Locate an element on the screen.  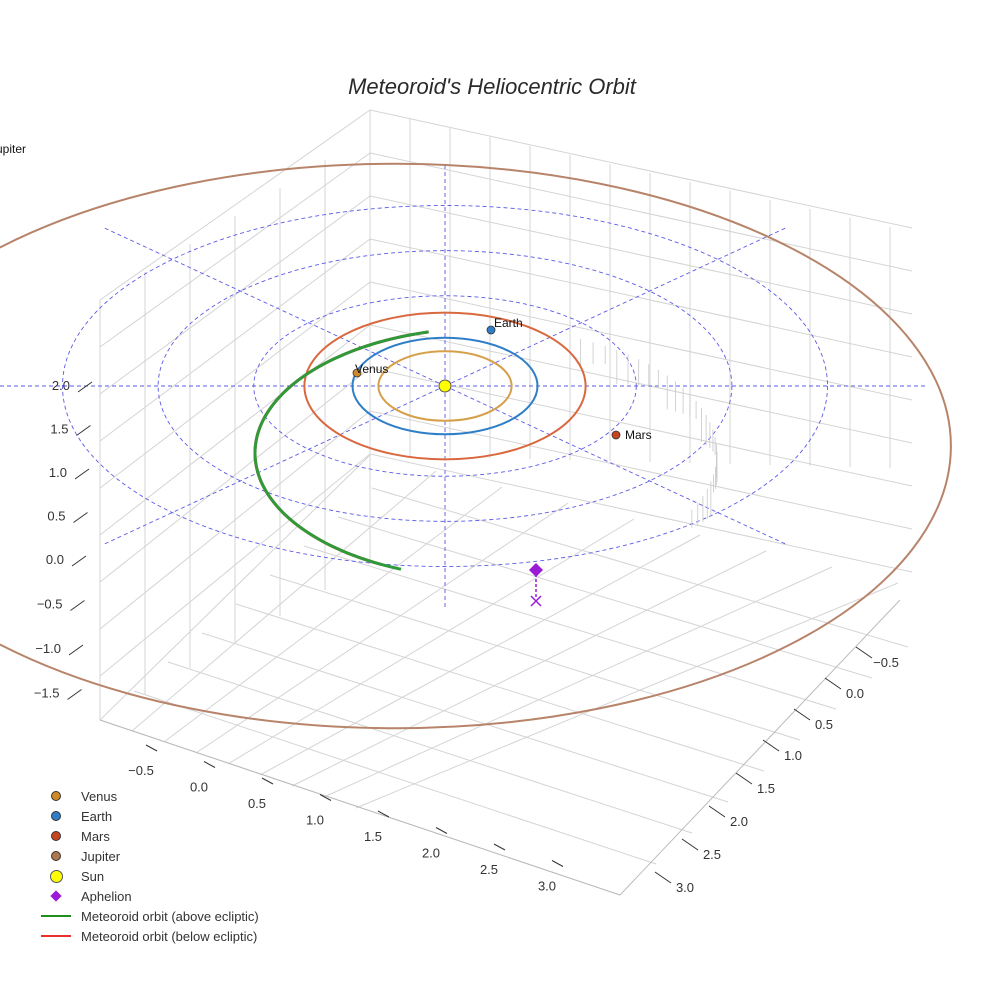
orbit-mars is located at coordinates (445, 386).